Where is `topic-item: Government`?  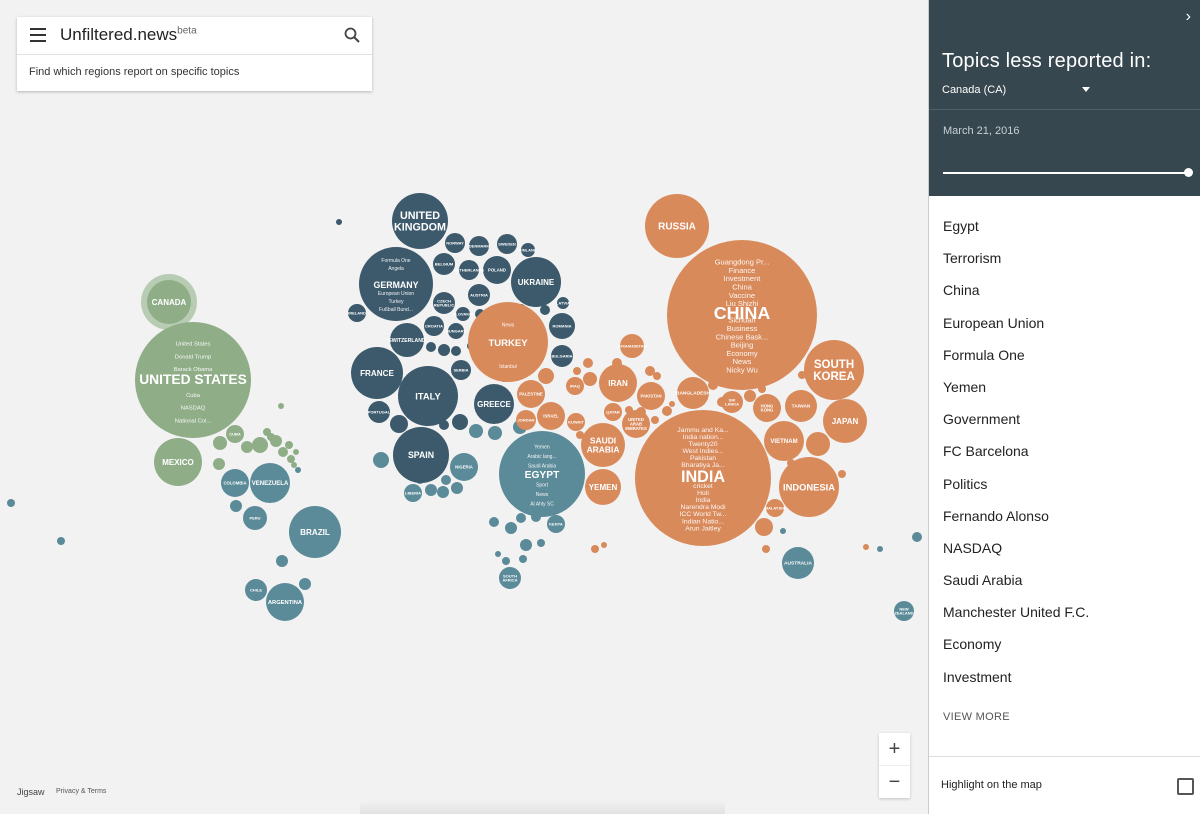
topic-item: Government is located at coordinates (982, 419).